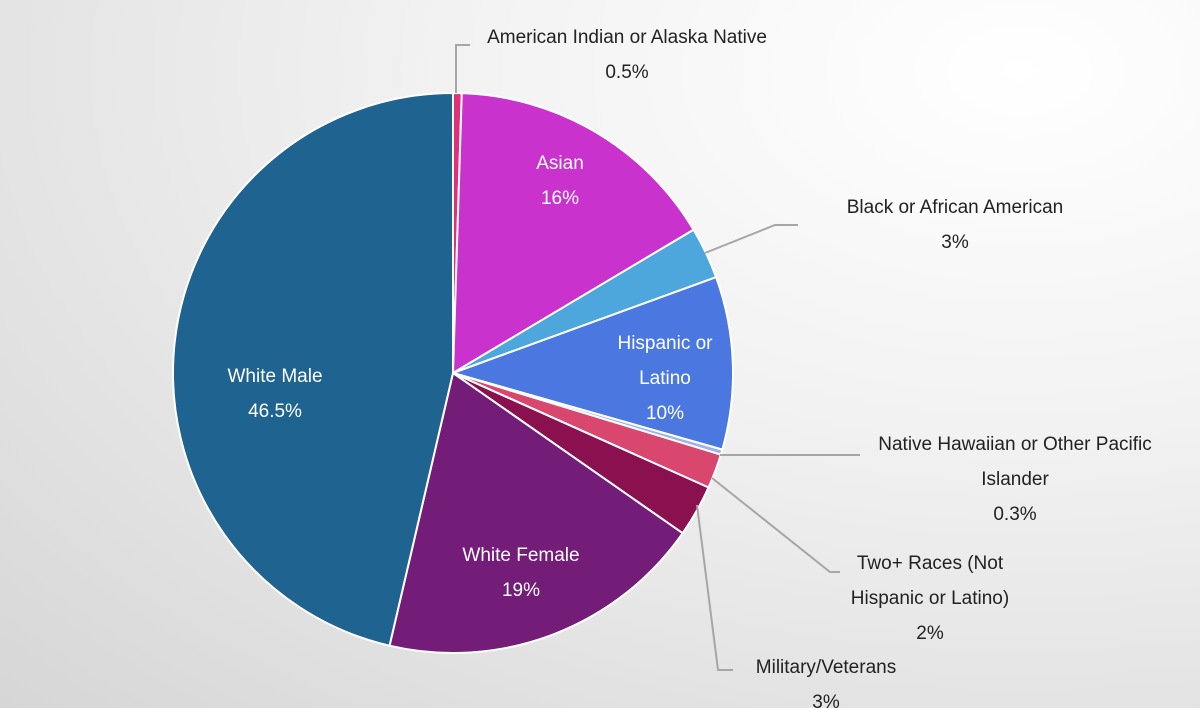 Image resolution: width=1200 pixels, height=708 pixels. What do you see at coordinates (627, 55) in the screenshot?
I see `data-label: American Indian or Alaska Native 0.5%` at bounding box center [627, 55].